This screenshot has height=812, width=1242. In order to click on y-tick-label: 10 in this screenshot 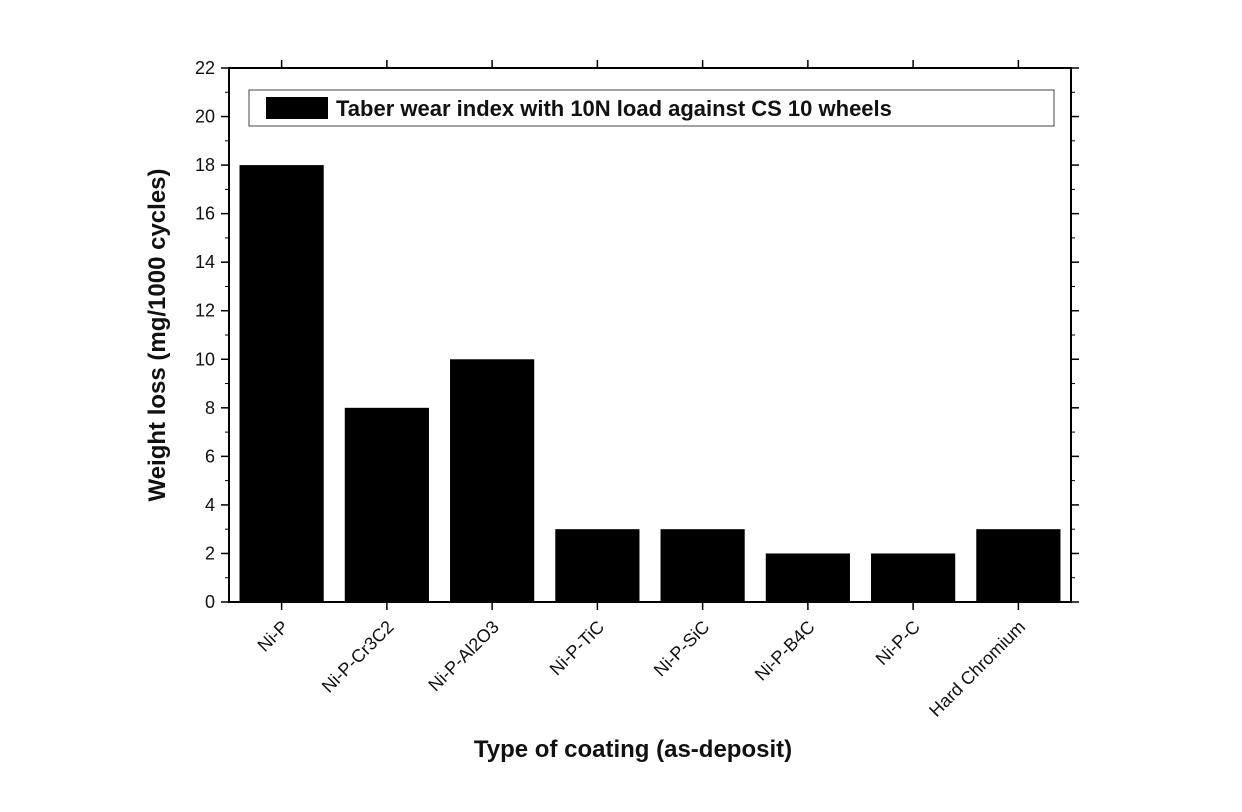, I will do `click(205, 359)`.